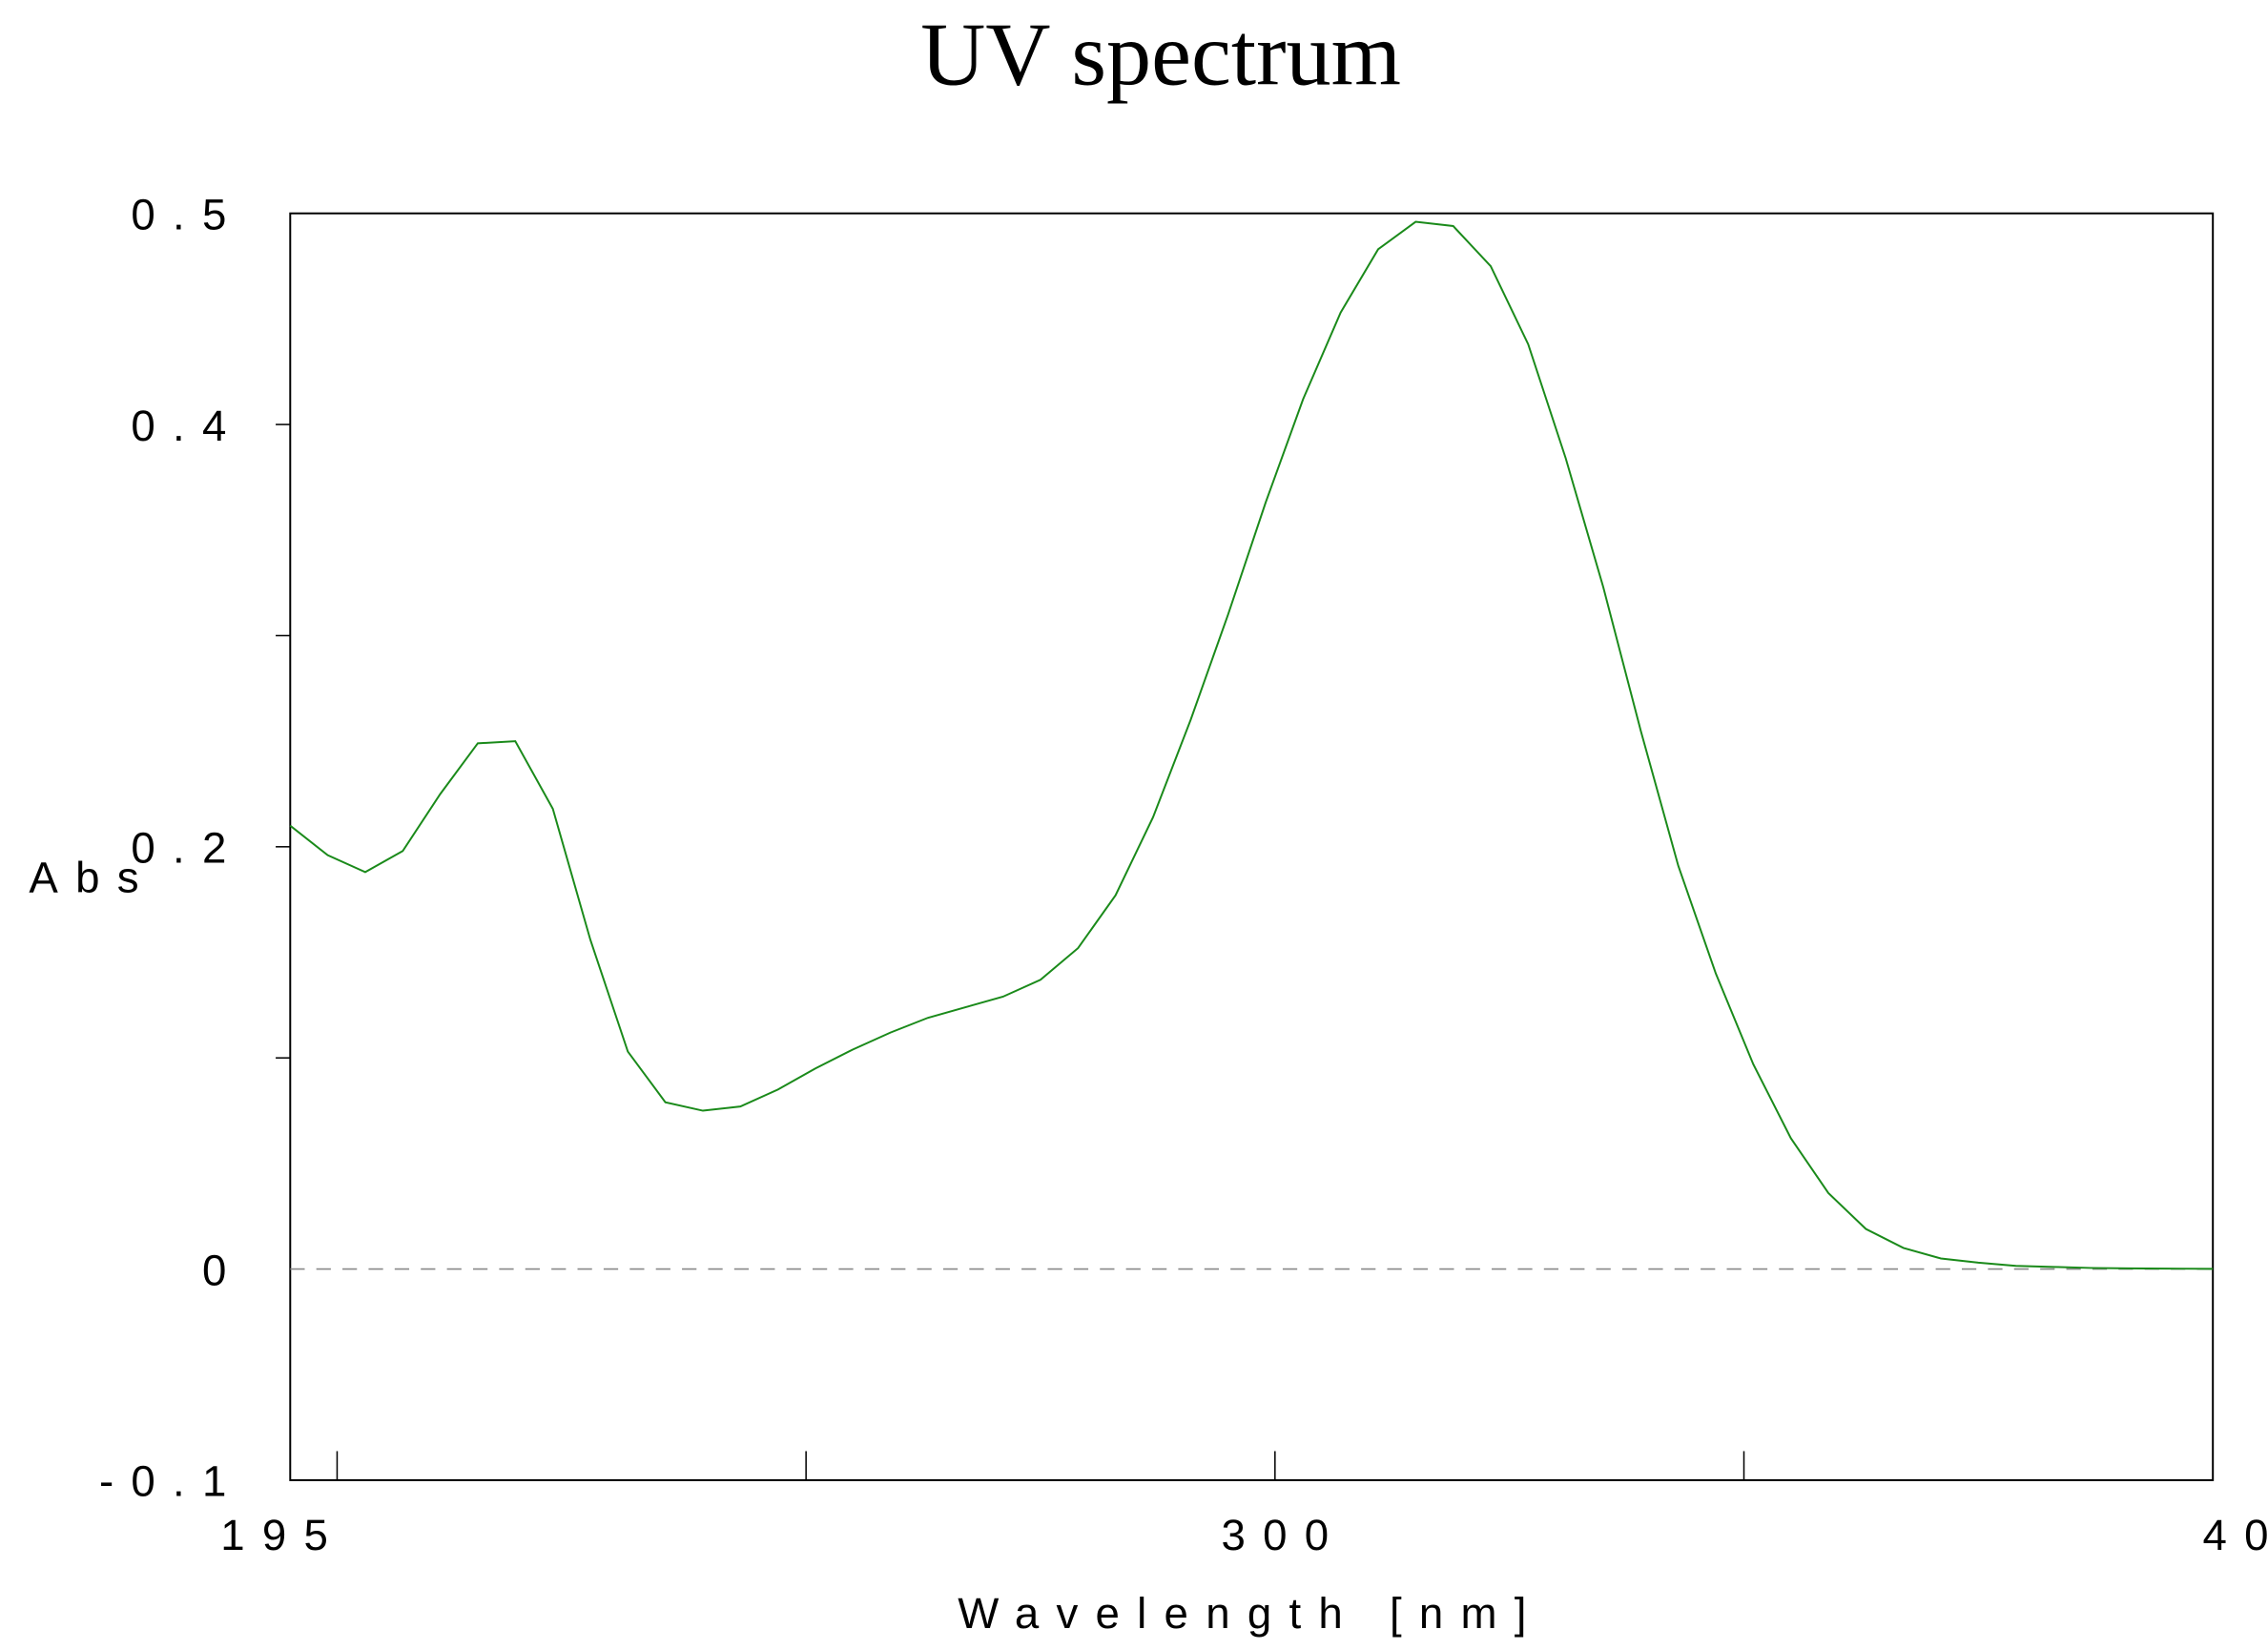 The width and height of the screenshot is (2268, 1650). Describe the element at coordinates (1284, 1535) in the screenshot. I see `x-tick-label: 300` at that location.